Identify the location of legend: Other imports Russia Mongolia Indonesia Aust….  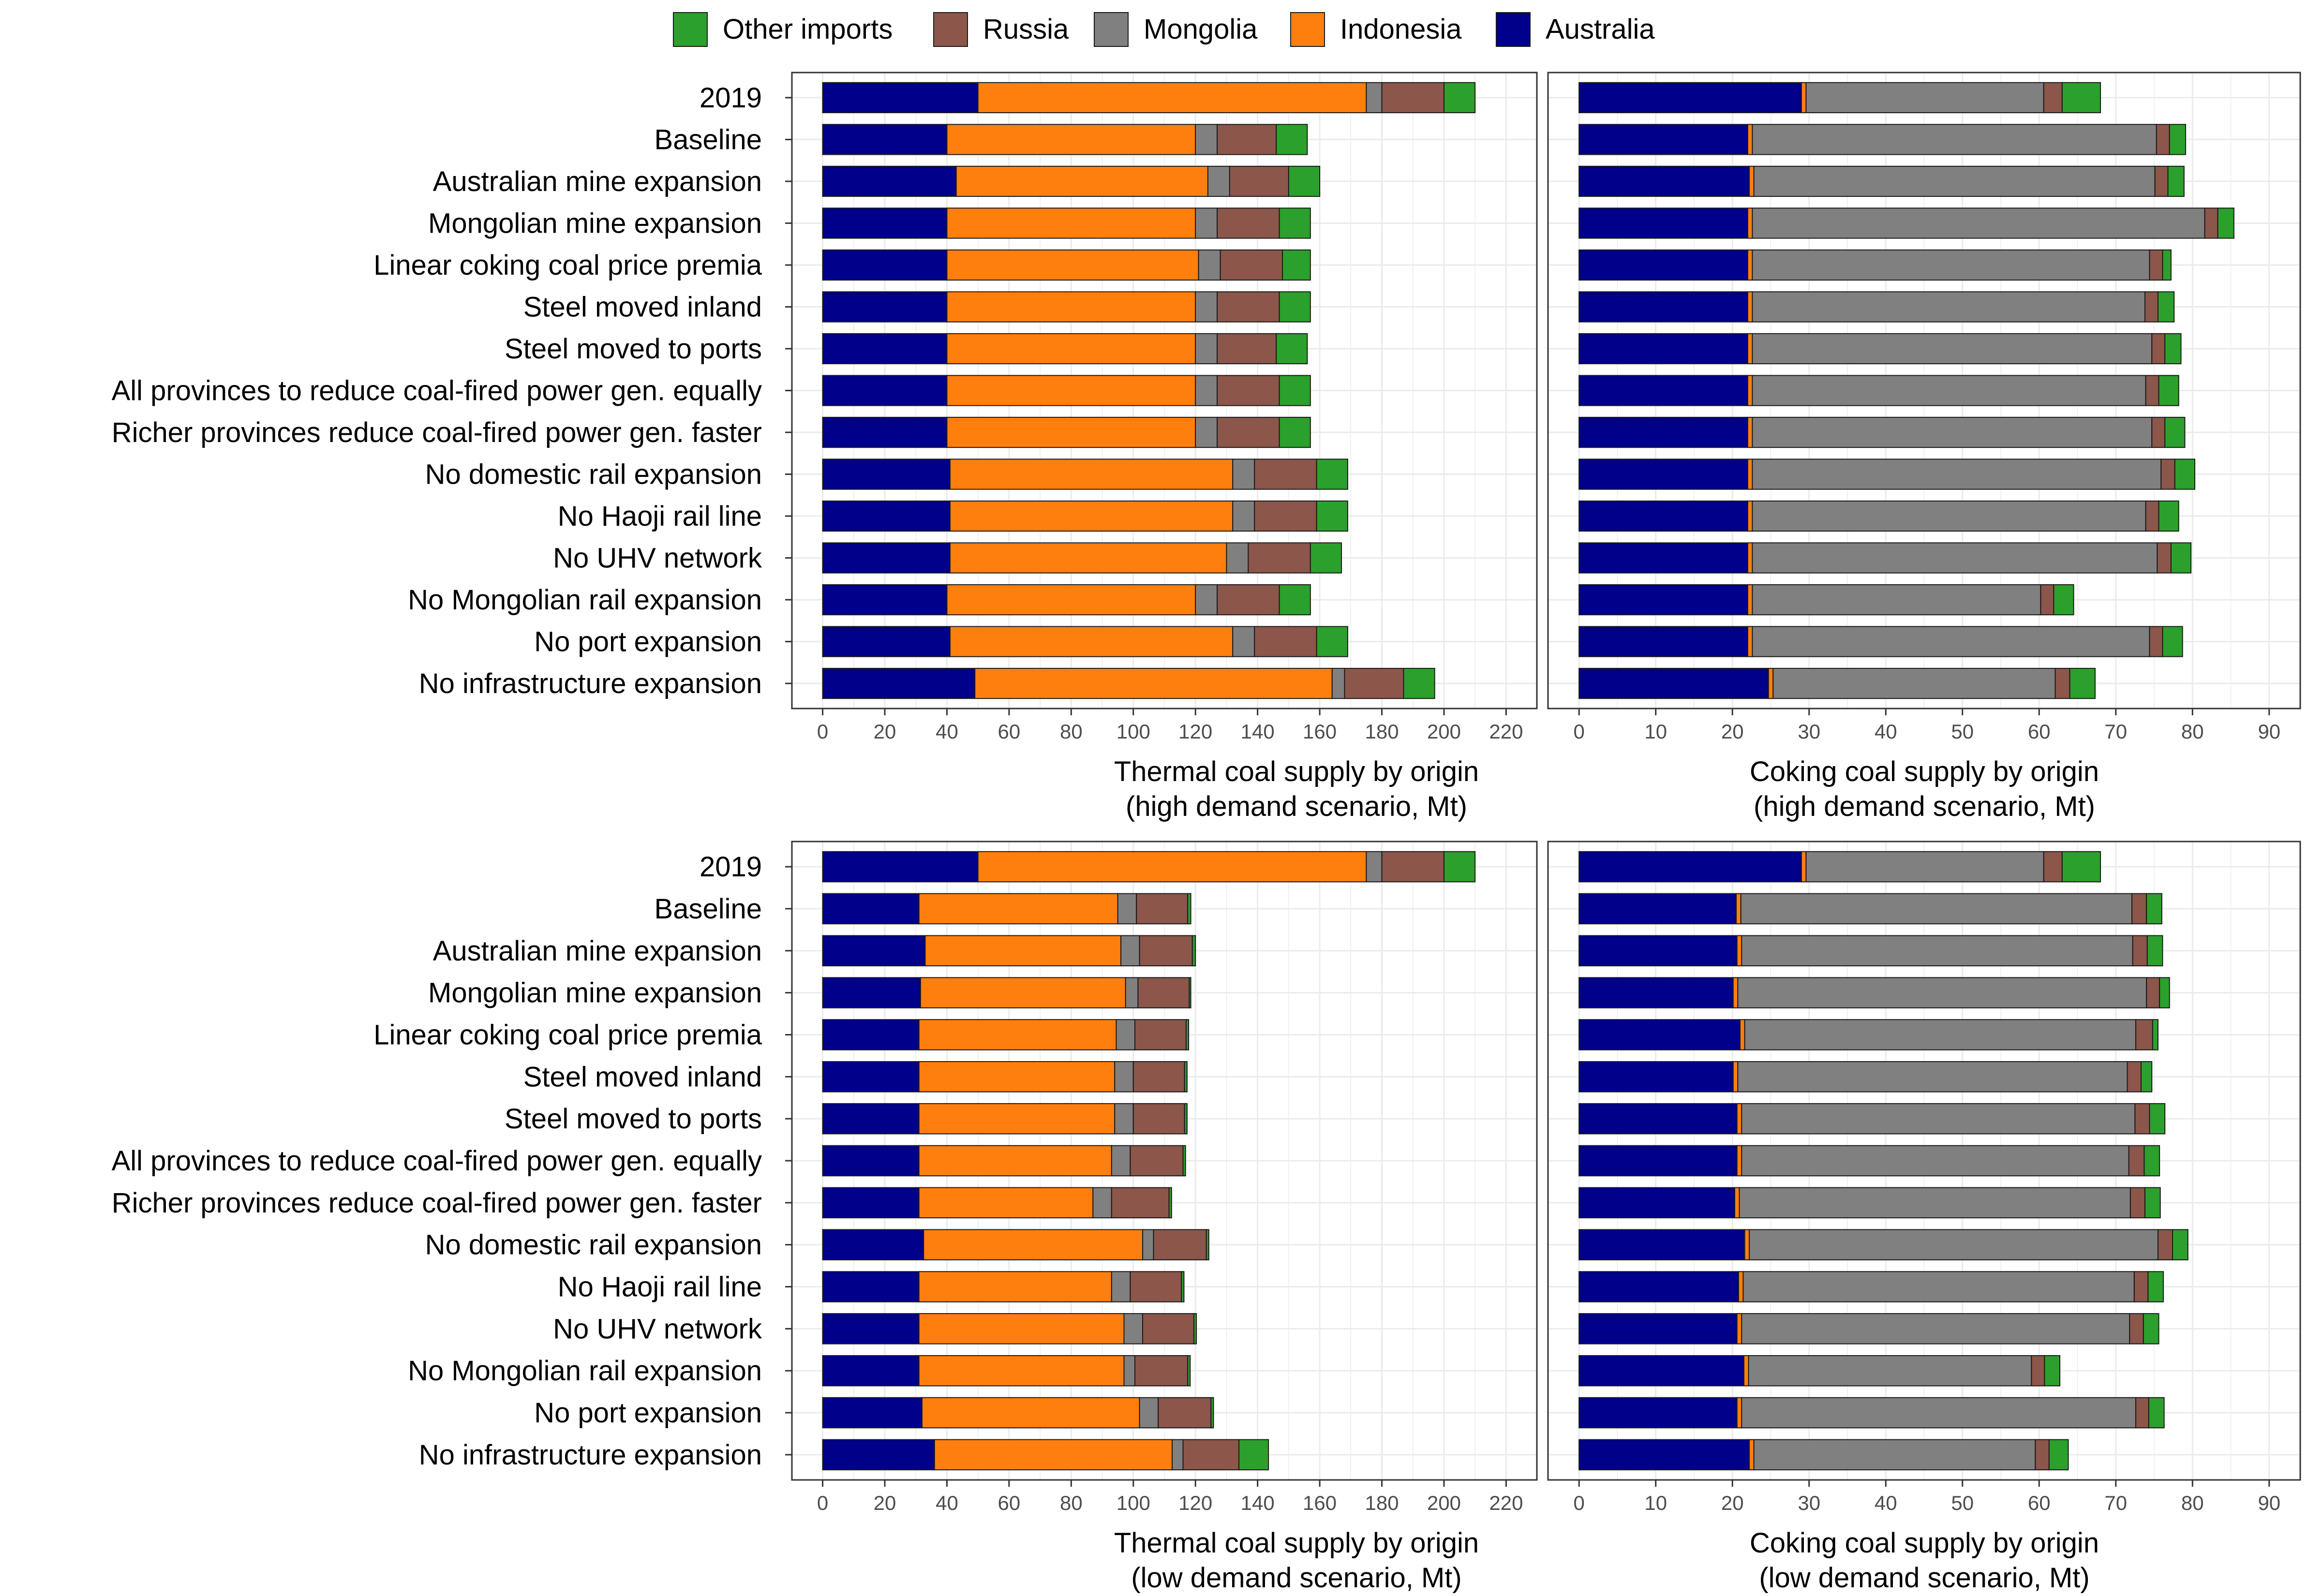
(1164, 29).